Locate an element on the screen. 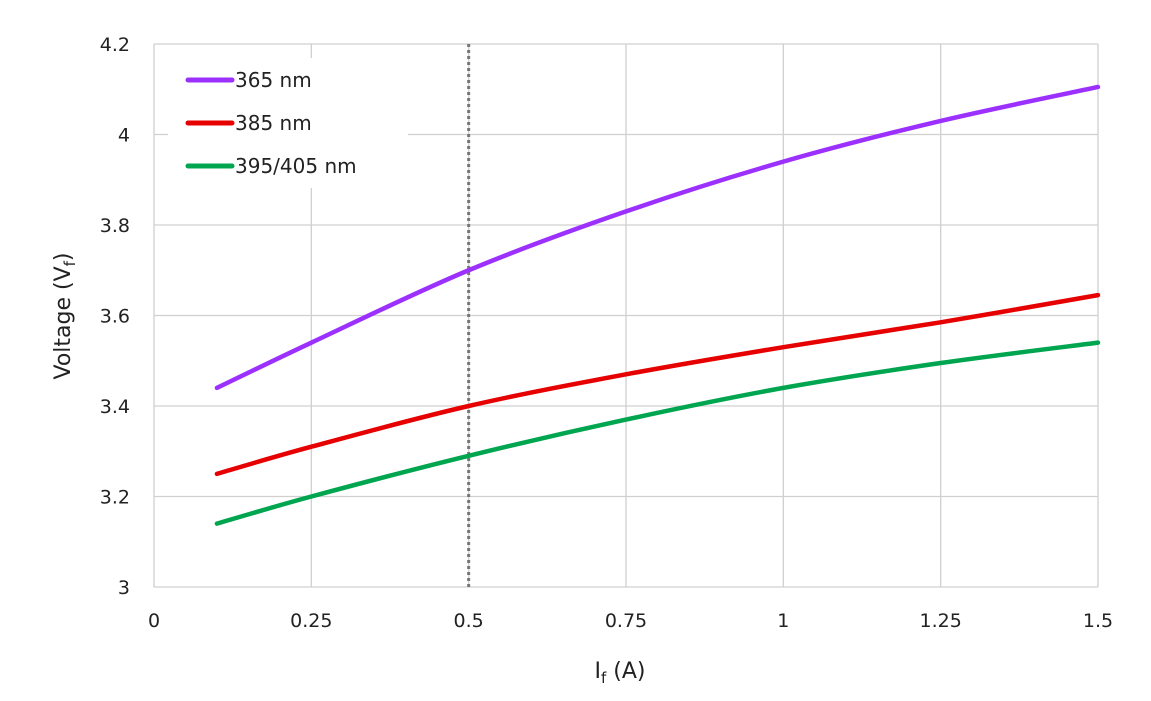 This screenshot has height=701, width=1151. y-axis-label: Voltage (Vf) is located at coordinates (65, 315).